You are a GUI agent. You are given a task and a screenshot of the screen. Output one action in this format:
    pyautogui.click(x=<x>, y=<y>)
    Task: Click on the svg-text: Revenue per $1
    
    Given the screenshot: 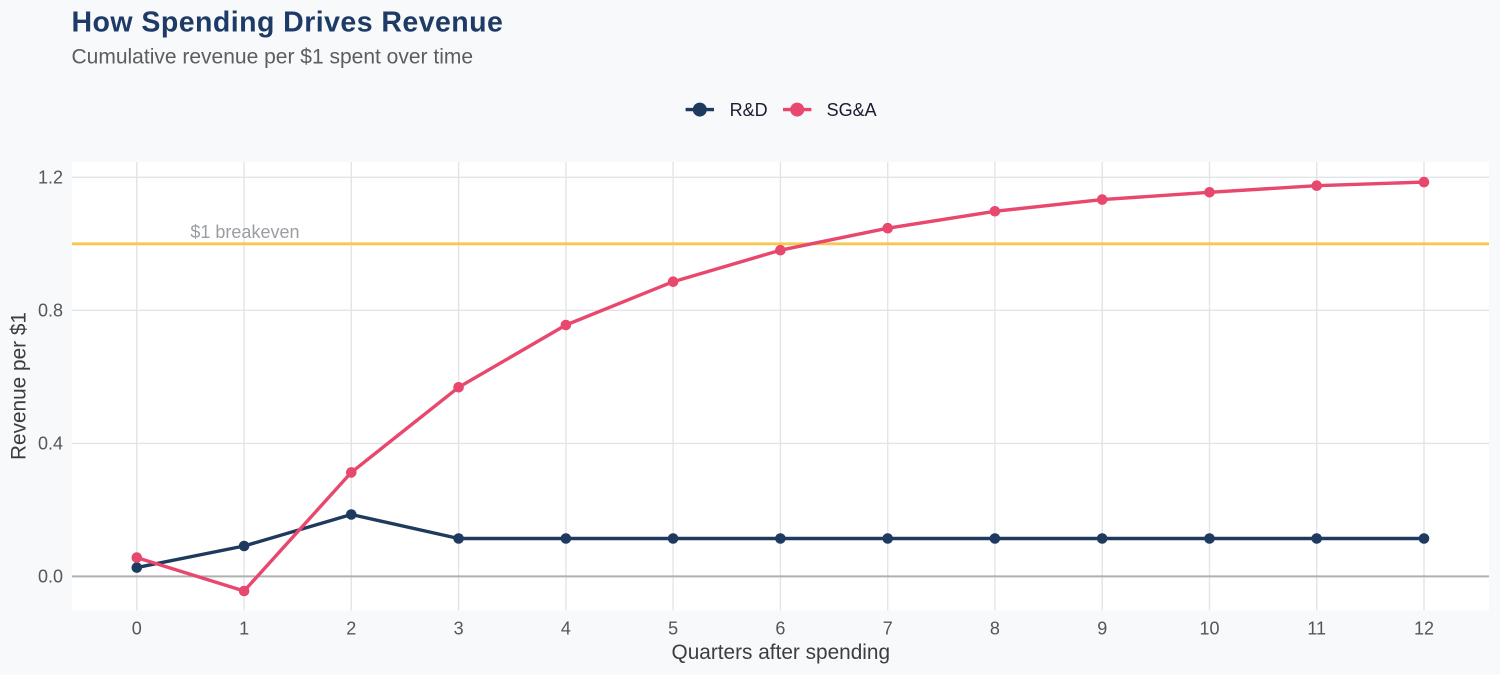 What is the action you would take?
    pyautogui.click(x=19, y=386)
    